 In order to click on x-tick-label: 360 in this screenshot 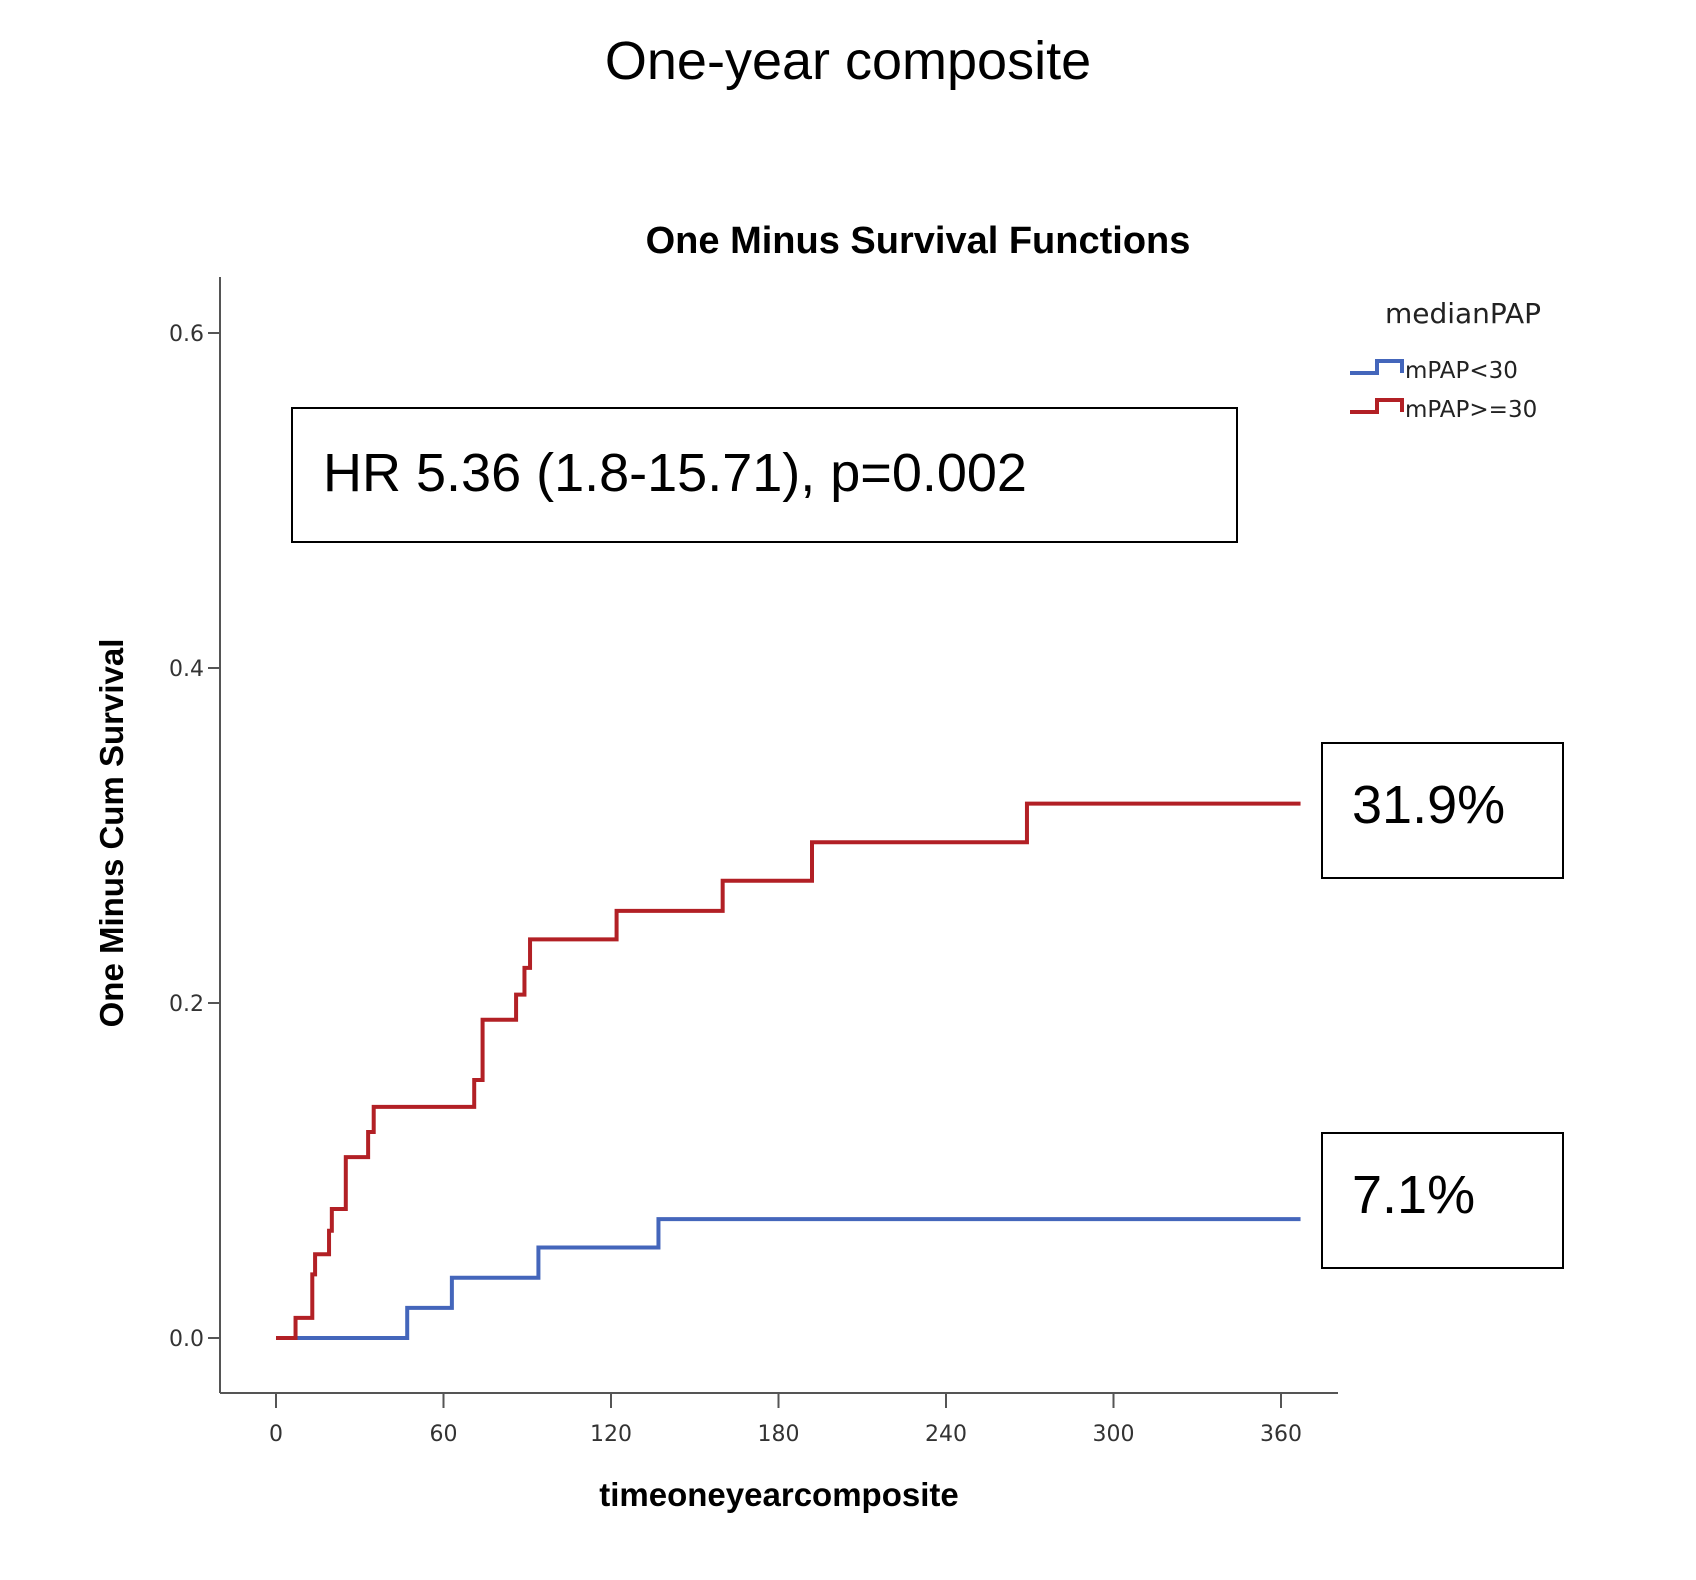, I will do `click(1281, 1434)`.